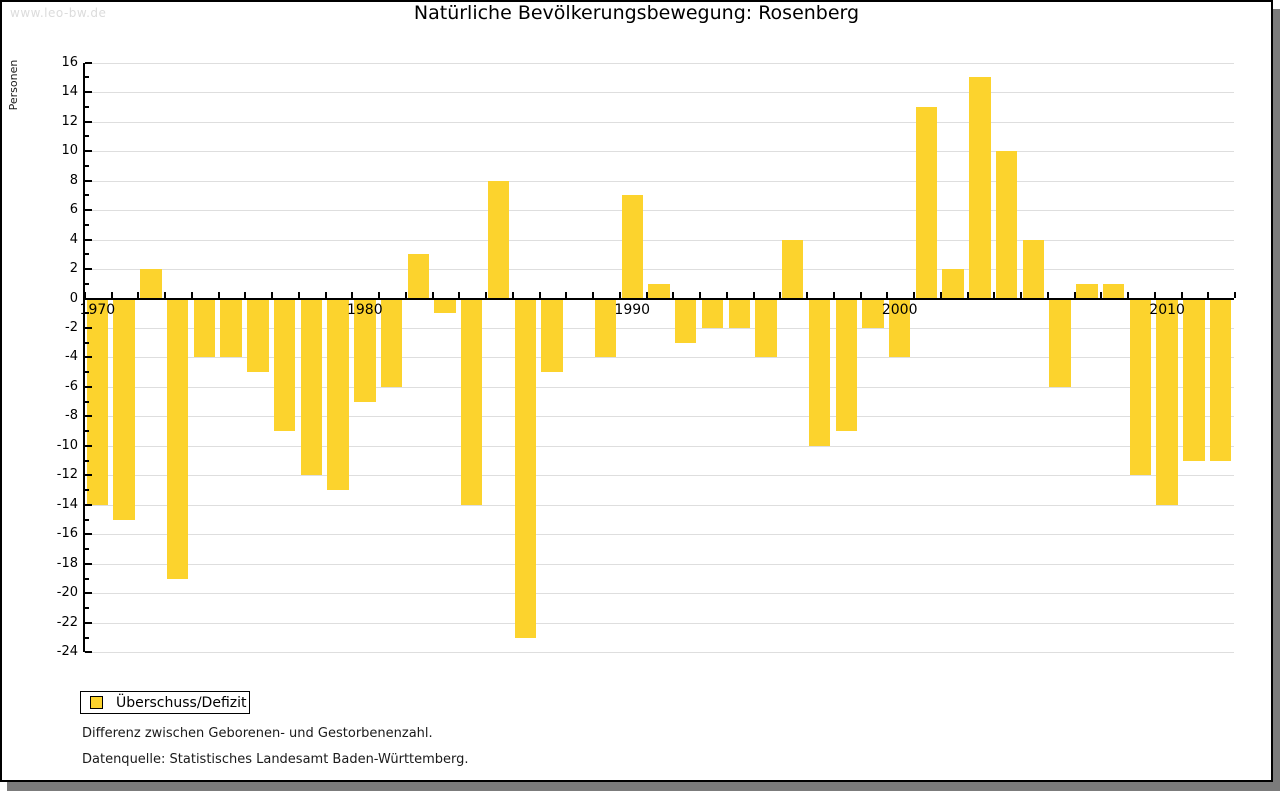 The height and width of the screenshot is (791, 1280). What do you see at coordinates (980, 188) in the screenshot?
I see `bar-2003` at bounding box center [980, 188].